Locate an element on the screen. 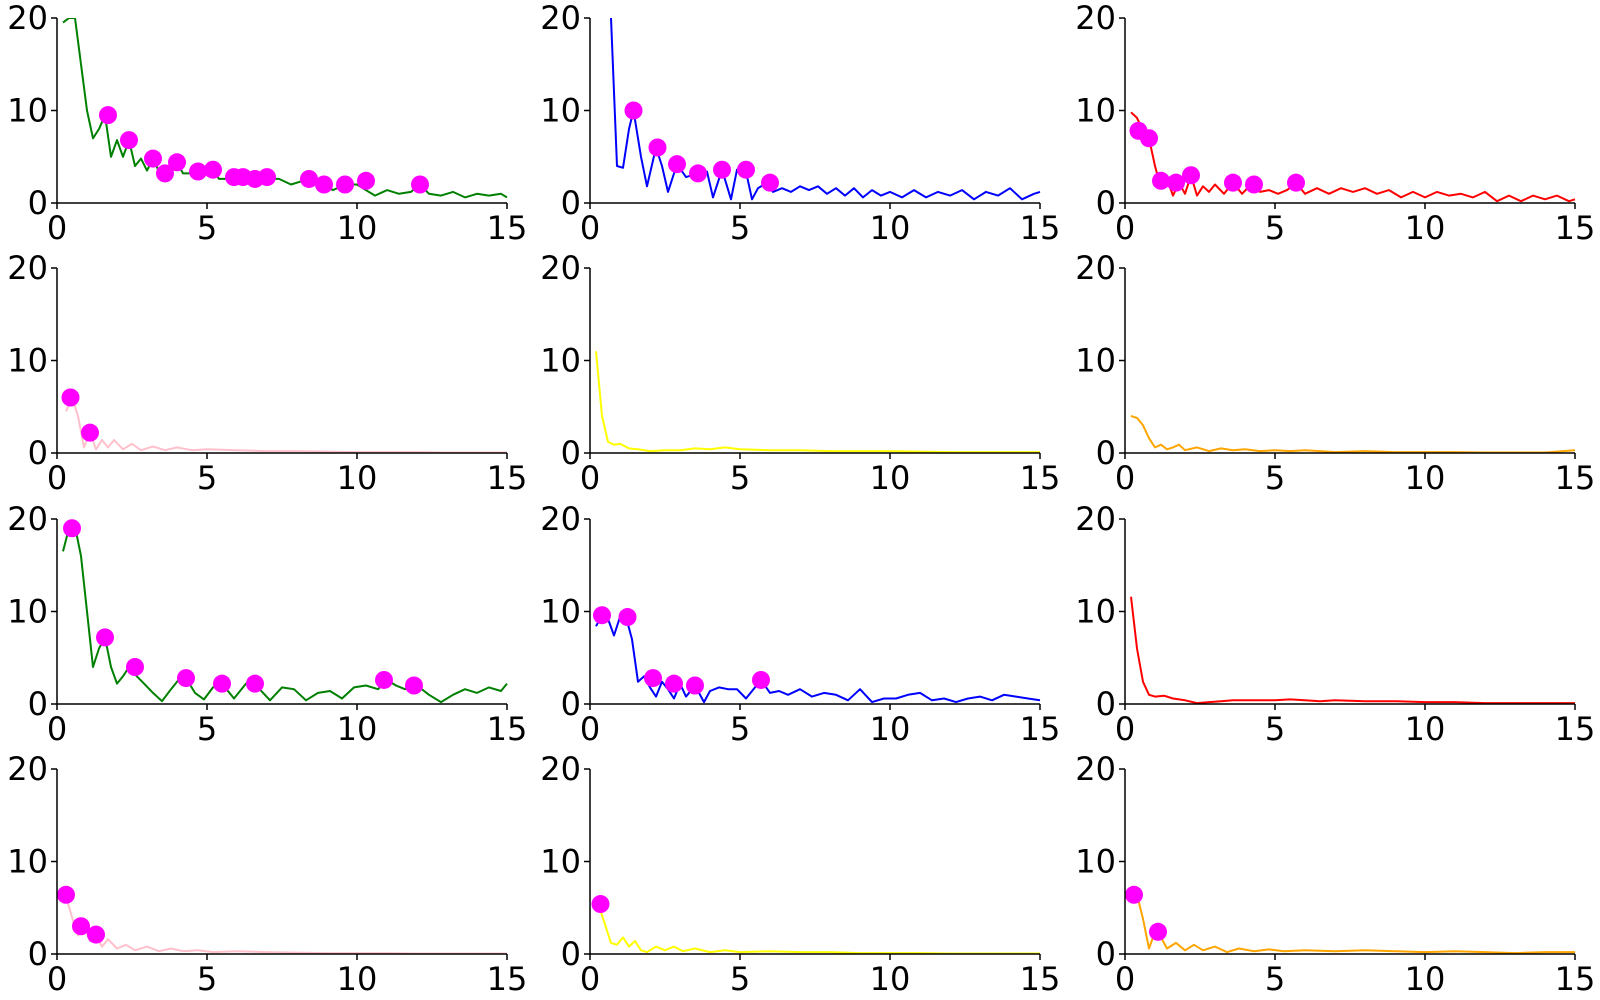 This screenshot has height=1000, width=1600. subplot-row4-col1: 0 5 10 15 0 10 20 is located at coordinates (267, 874).